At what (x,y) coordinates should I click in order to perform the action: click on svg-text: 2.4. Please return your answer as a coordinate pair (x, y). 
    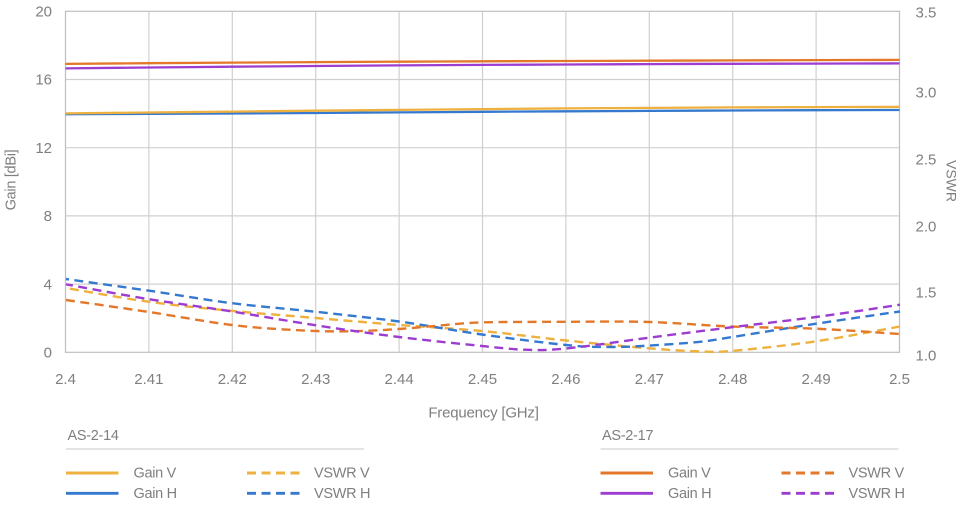
    Looking at the image, I should click on (65, 379).